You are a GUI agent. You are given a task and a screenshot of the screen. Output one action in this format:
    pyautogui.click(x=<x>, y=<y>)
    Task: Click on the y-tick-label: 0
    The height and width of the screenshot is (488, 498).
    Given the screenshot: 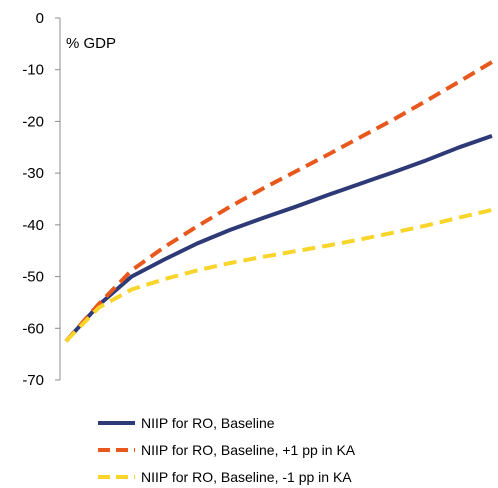 What is the action you would take?
    pyautogui.click(x=40, y=18)
    